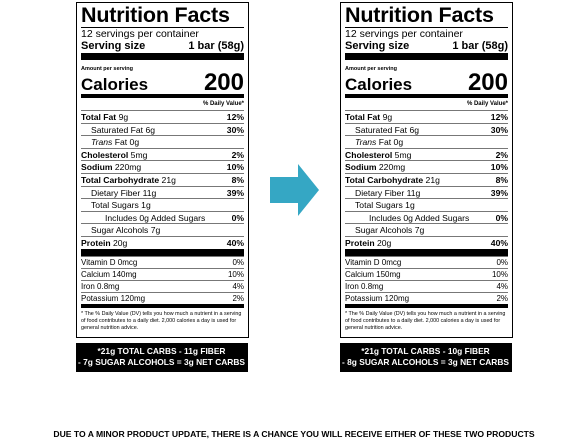 The height and width of the screenshot is (441, 588). What do you see at coordinates (378, 155) in the screenshot?
I see `nutrient: Cholesterol 5mg` at bounding box center [378, 155].